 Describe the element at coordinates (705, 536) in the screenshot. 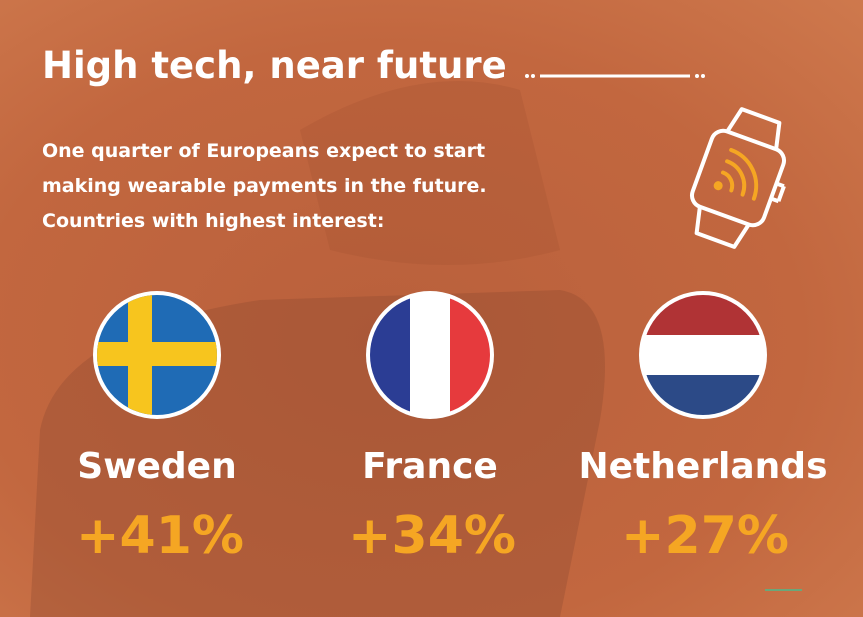

I see `country-change: +27%` at that location.